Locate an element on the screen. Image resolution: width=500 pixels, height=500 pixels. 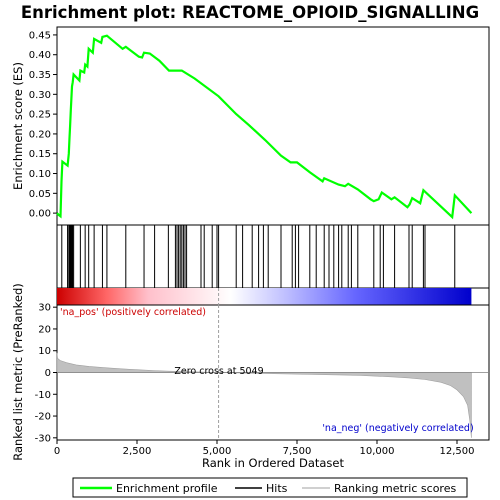
hit-marks is located at coordinates (258, 256).